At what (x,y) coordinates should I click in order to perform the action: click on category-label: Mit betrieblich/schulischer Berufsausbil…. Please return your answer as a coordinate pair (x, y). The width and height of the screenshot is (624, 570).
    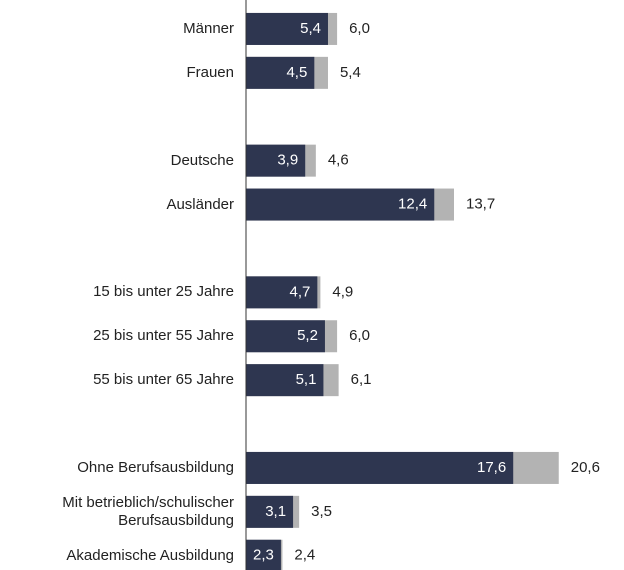
    Looking at the image, I should click on (148, 511).